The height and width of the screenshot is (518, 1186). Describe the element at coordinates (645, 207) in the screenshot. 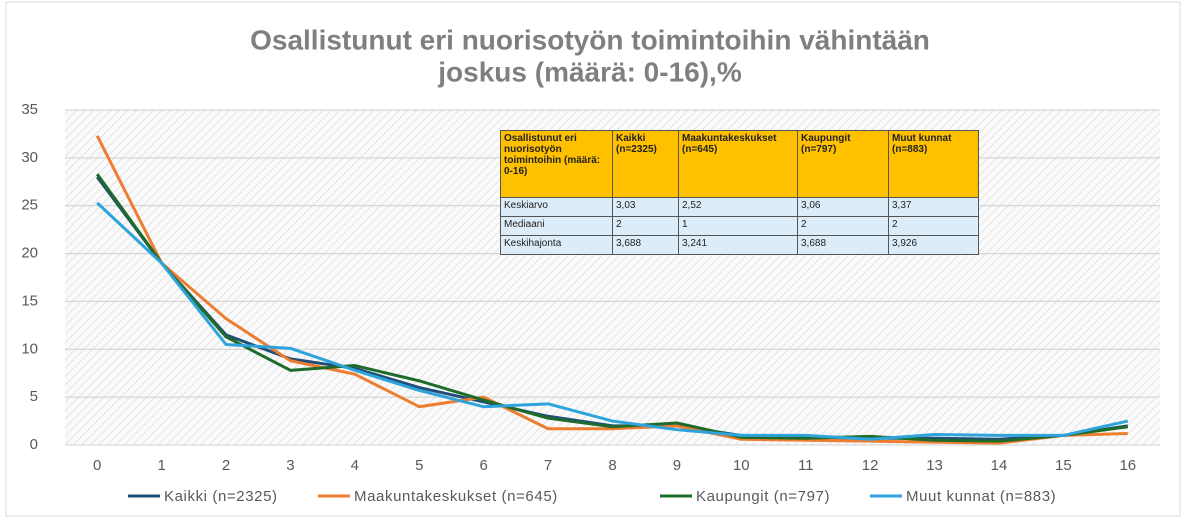

I see `table-cell: 3,03` at that location.